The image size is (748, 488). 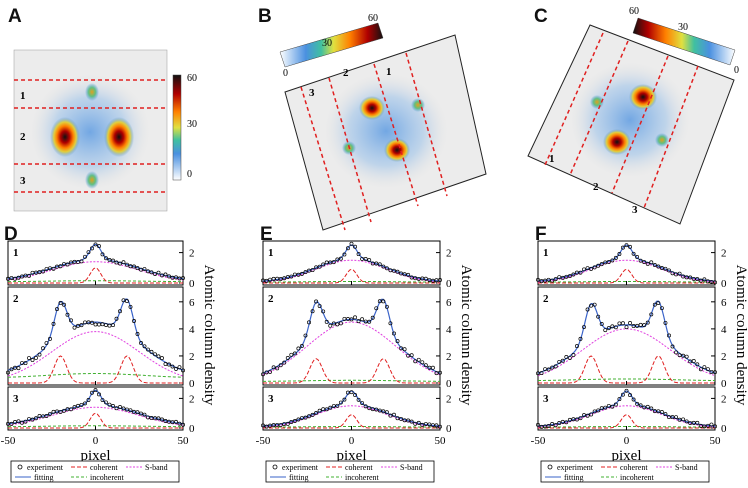 I want to click on coherent-curve, so click(x=95, y=275).